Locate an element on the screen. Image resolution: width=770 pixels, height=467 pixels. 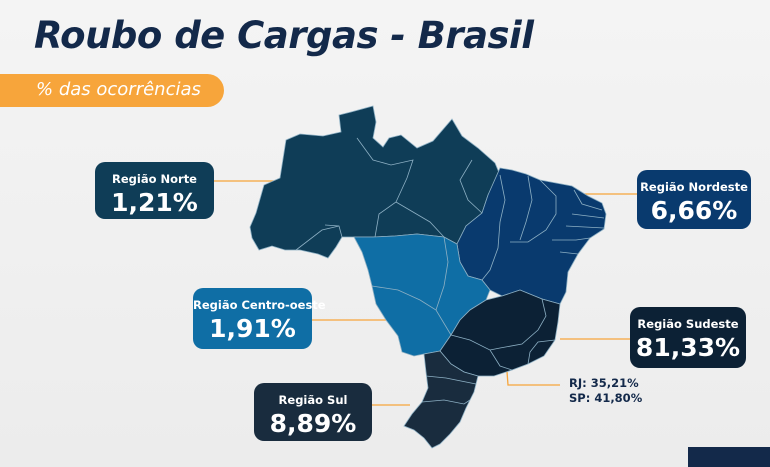
label-regiao-sudeste: Região Sudeste is located at coordinates (688, 324).